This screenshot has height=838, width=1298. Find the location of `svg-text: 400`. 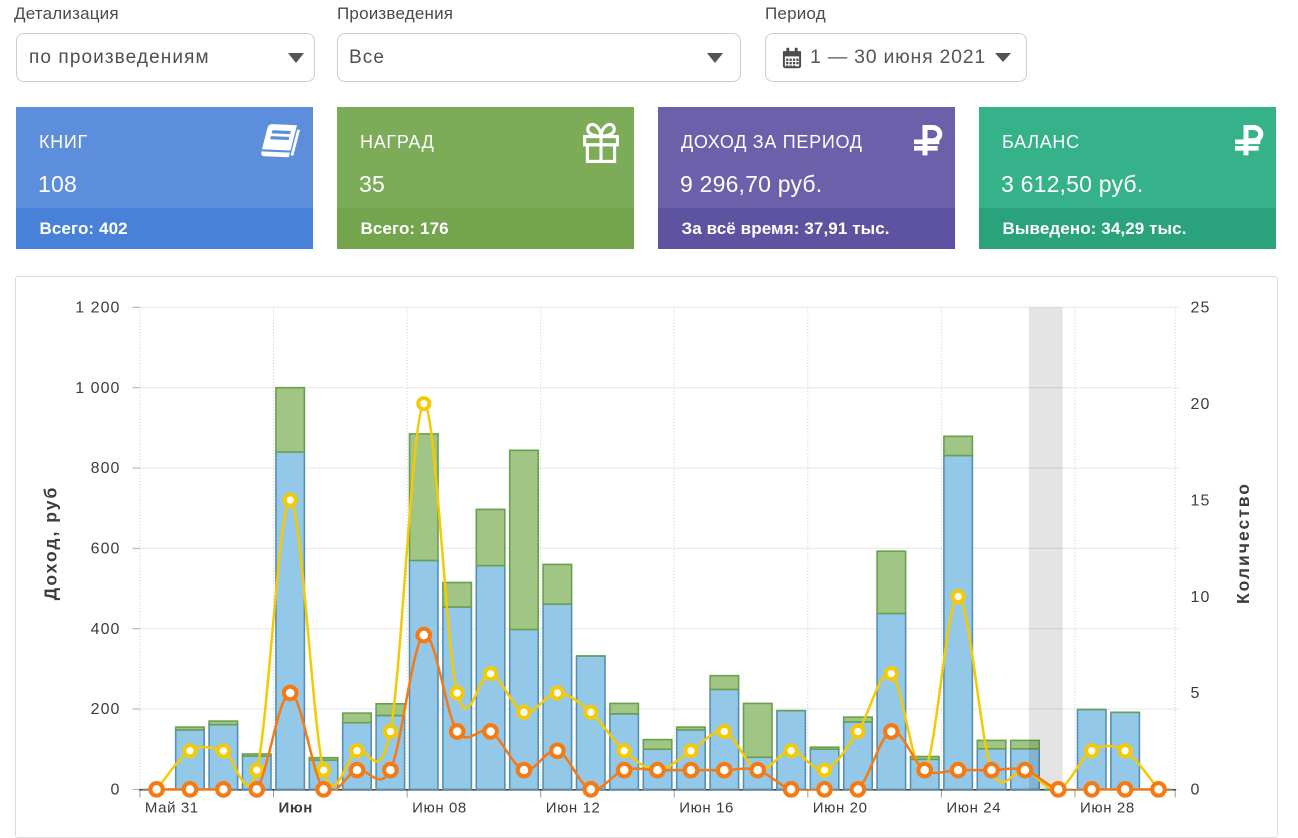

svg-text: 400 is located at coordinates (106, 629).